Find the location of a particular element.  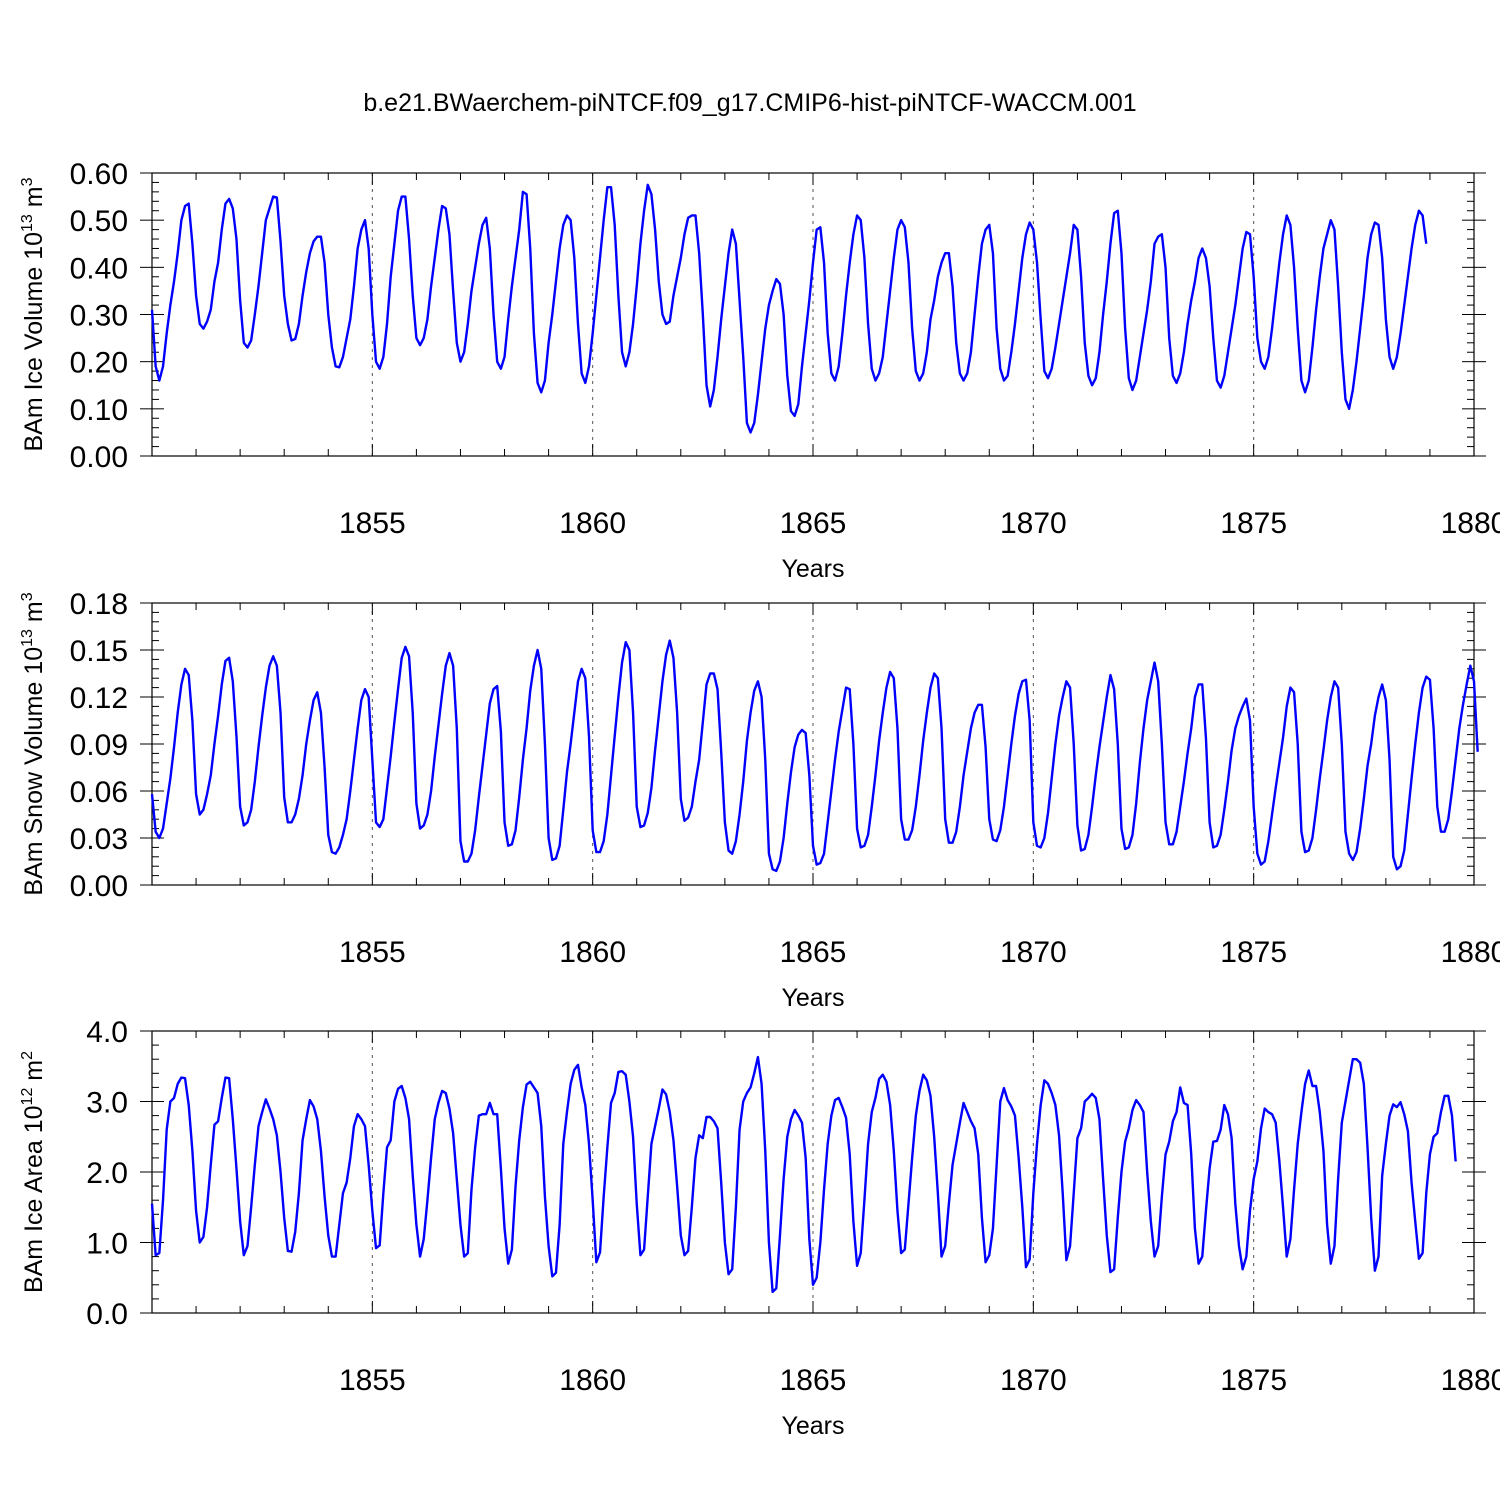

y-axis-title: BAm Ice Volume 1013 m3 is located at coordinates (33, 314).